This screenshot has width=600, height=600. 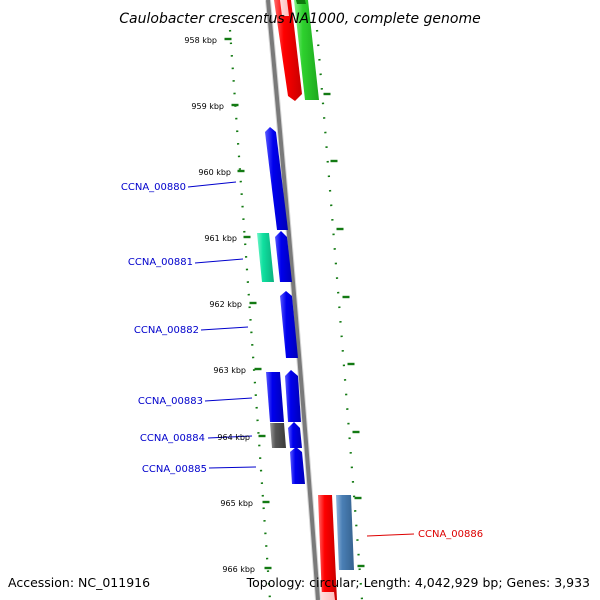 What do you see at coordinates (250, 314) in the screenshot?
I see `ruler-inner-dotted-arc` at bounding box center [250, 314].